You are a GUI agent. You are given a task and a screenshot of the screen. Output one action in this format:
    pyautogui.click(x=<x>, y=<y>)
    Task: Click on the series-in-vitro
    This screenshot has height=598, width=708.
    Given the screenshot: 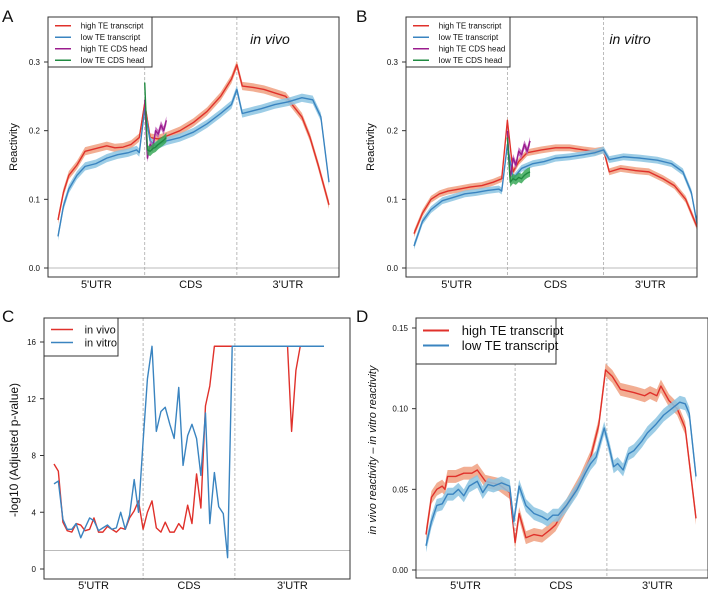 What is the action you would take?
    pyautogui.click(x=188, y=452)
    